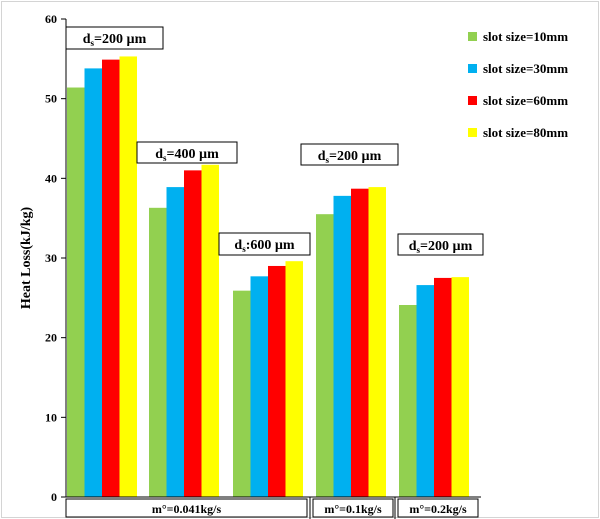 Image resolution: width=600 pixels, height=519 pixels. I want to click on annotation-value: :600 µm, so click(270, 245).